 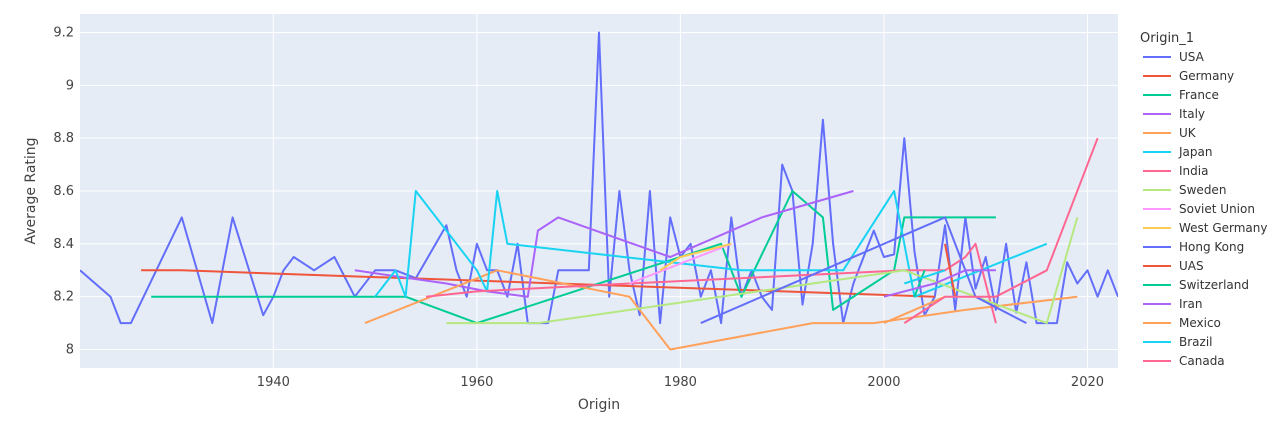 I want to click on legend-item-west-germany: West Germany, so click(x=1205, y=228).